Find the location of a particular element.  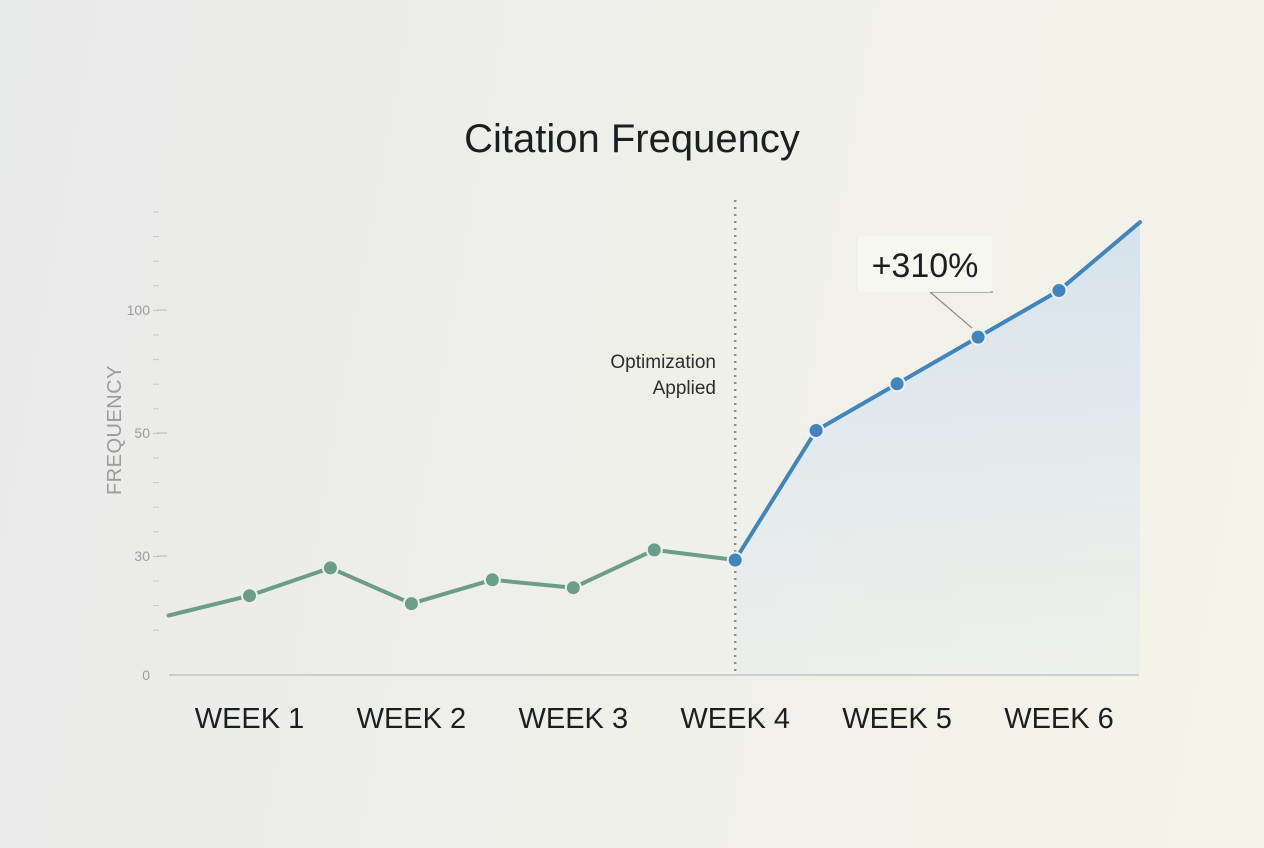

x-axis-ticks: WEEK 1 WEEK 2 WEEK 3 WEEK 4 WEEK 5 WEEK 6 is located at coordinates (654, 719).